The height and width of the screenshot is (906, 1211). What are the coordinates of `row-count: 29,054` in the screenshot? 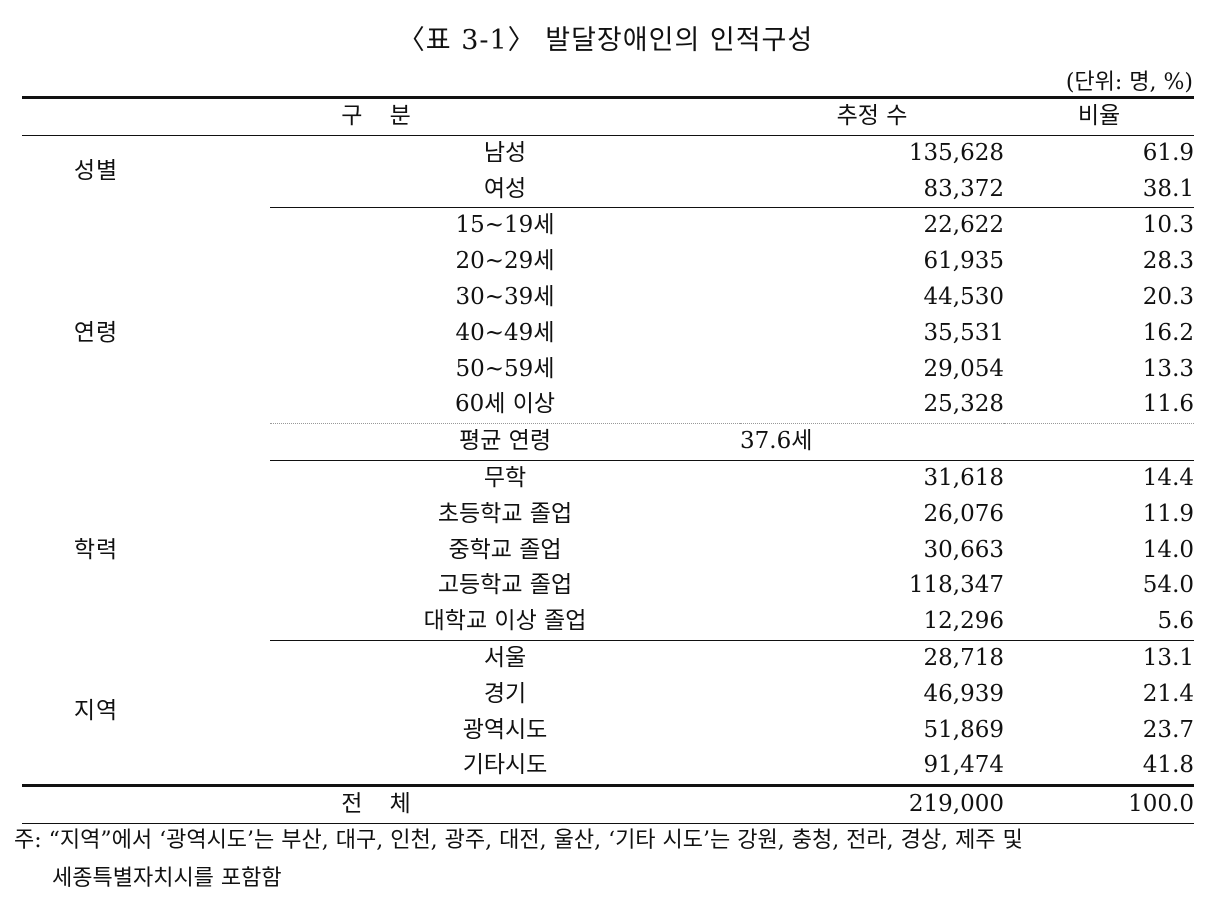 It's located at (964, 368).